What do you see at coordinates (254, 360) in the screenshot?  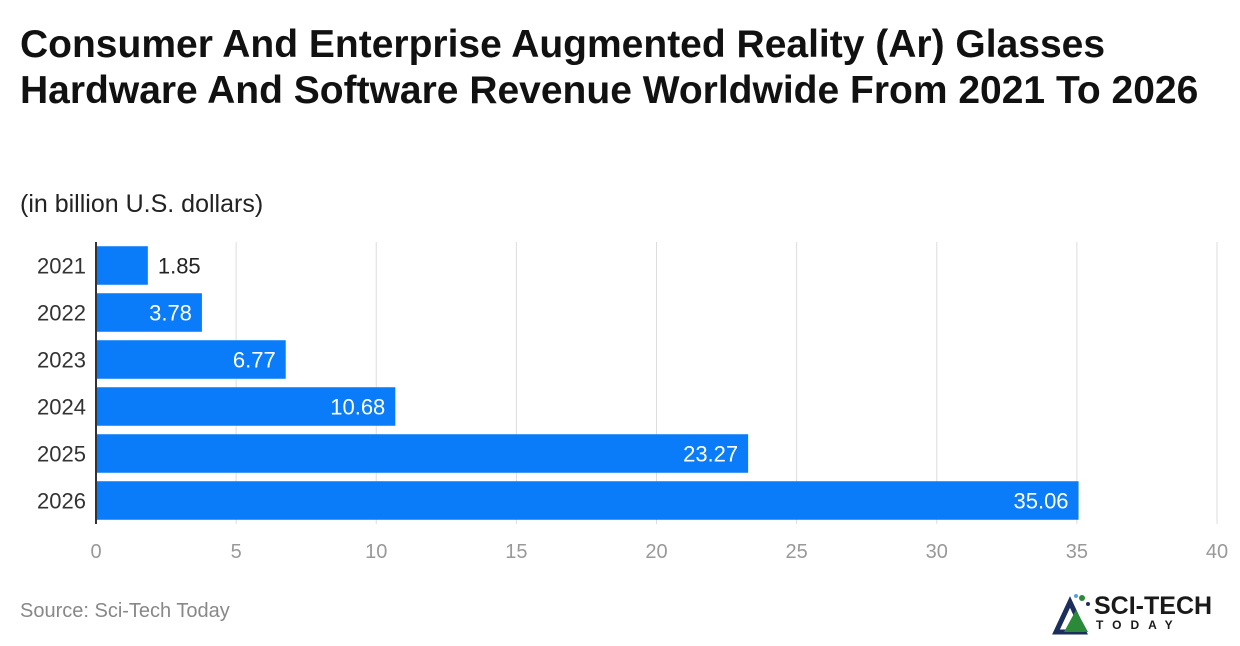 I see `bar-value-label: 6.77` at bounding box center [254, 360].